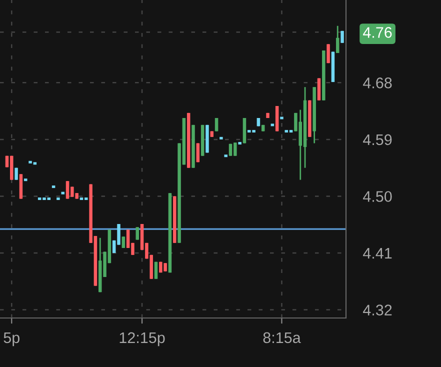 This screenshot has width=441, height=367. Describe the element at coordinates (12, 339) in the screenshot. I see `x-tick-label: 5p` at that location.